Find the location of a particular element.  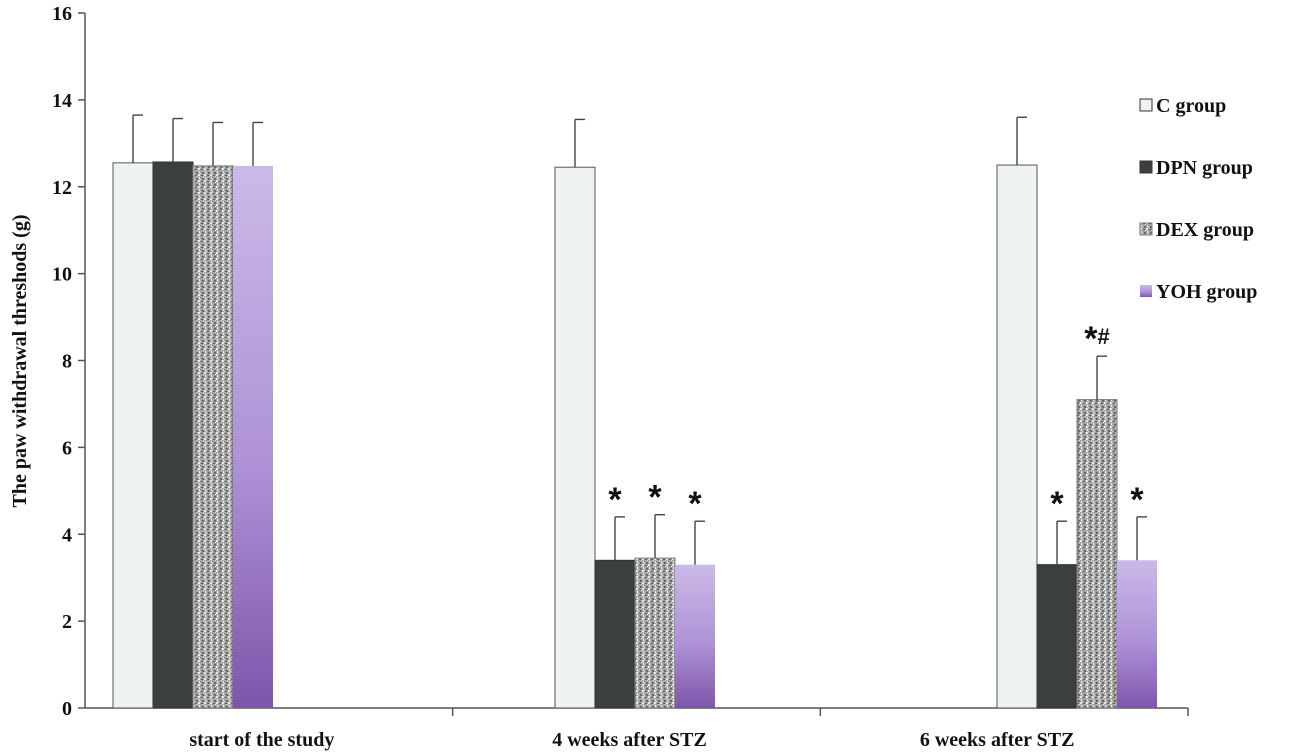

y-tick-label: 2 is located at coordinates (67, 622).